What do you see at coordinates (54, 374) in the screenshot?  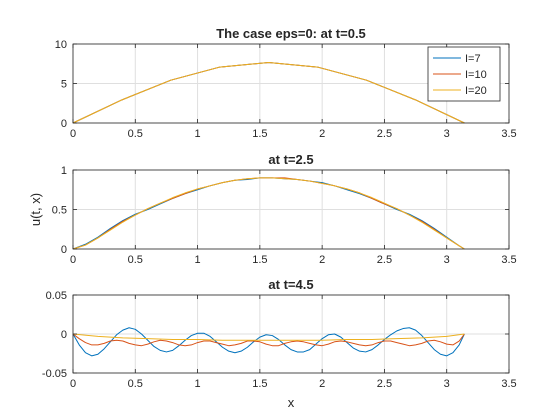 I see `y-tick-label: -0.05` at bounding box center [54, 374].